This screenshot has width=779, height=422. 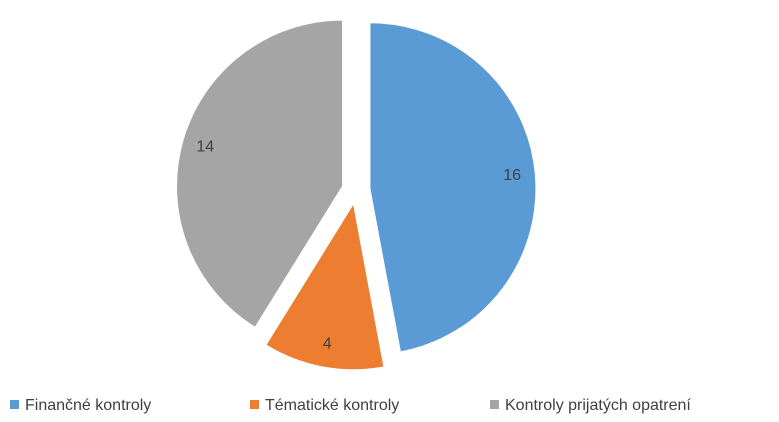 What do you see at coordinates (205, 146) in the screenshot?
I see `data-label: 14` at bounding box center [205, 146].